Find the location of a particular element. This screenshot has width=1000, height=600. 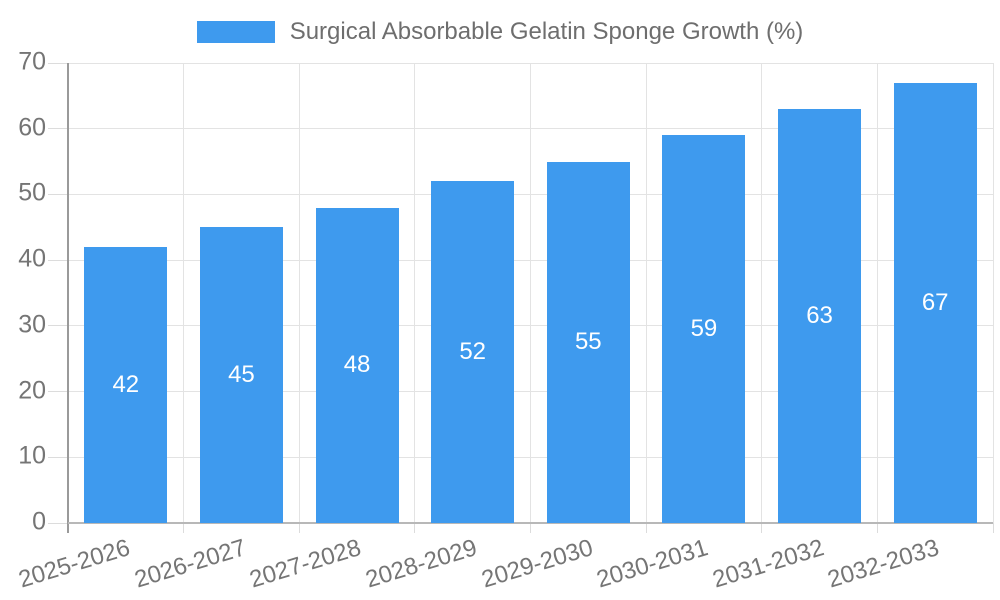

x-axis-tick-label: 2027-2028 is located at coordinates (305, 564).